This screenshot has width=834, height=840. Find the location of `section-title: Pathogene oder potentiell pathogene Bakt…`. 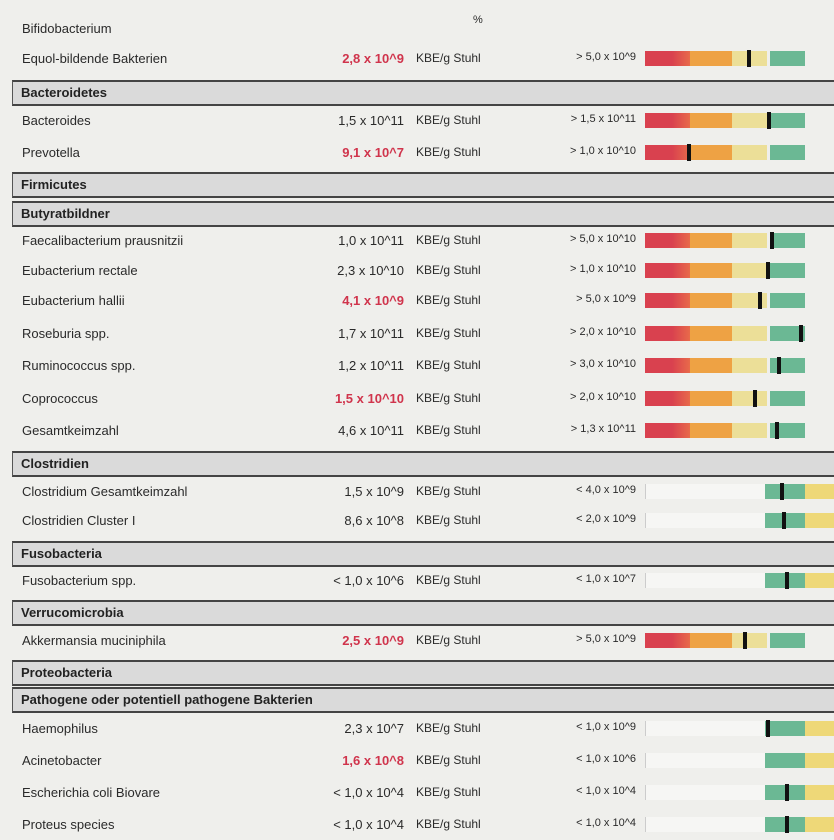

section-title: Pathogene oder potentiell pathogene Bakt… is located at coordinates (167, 699).